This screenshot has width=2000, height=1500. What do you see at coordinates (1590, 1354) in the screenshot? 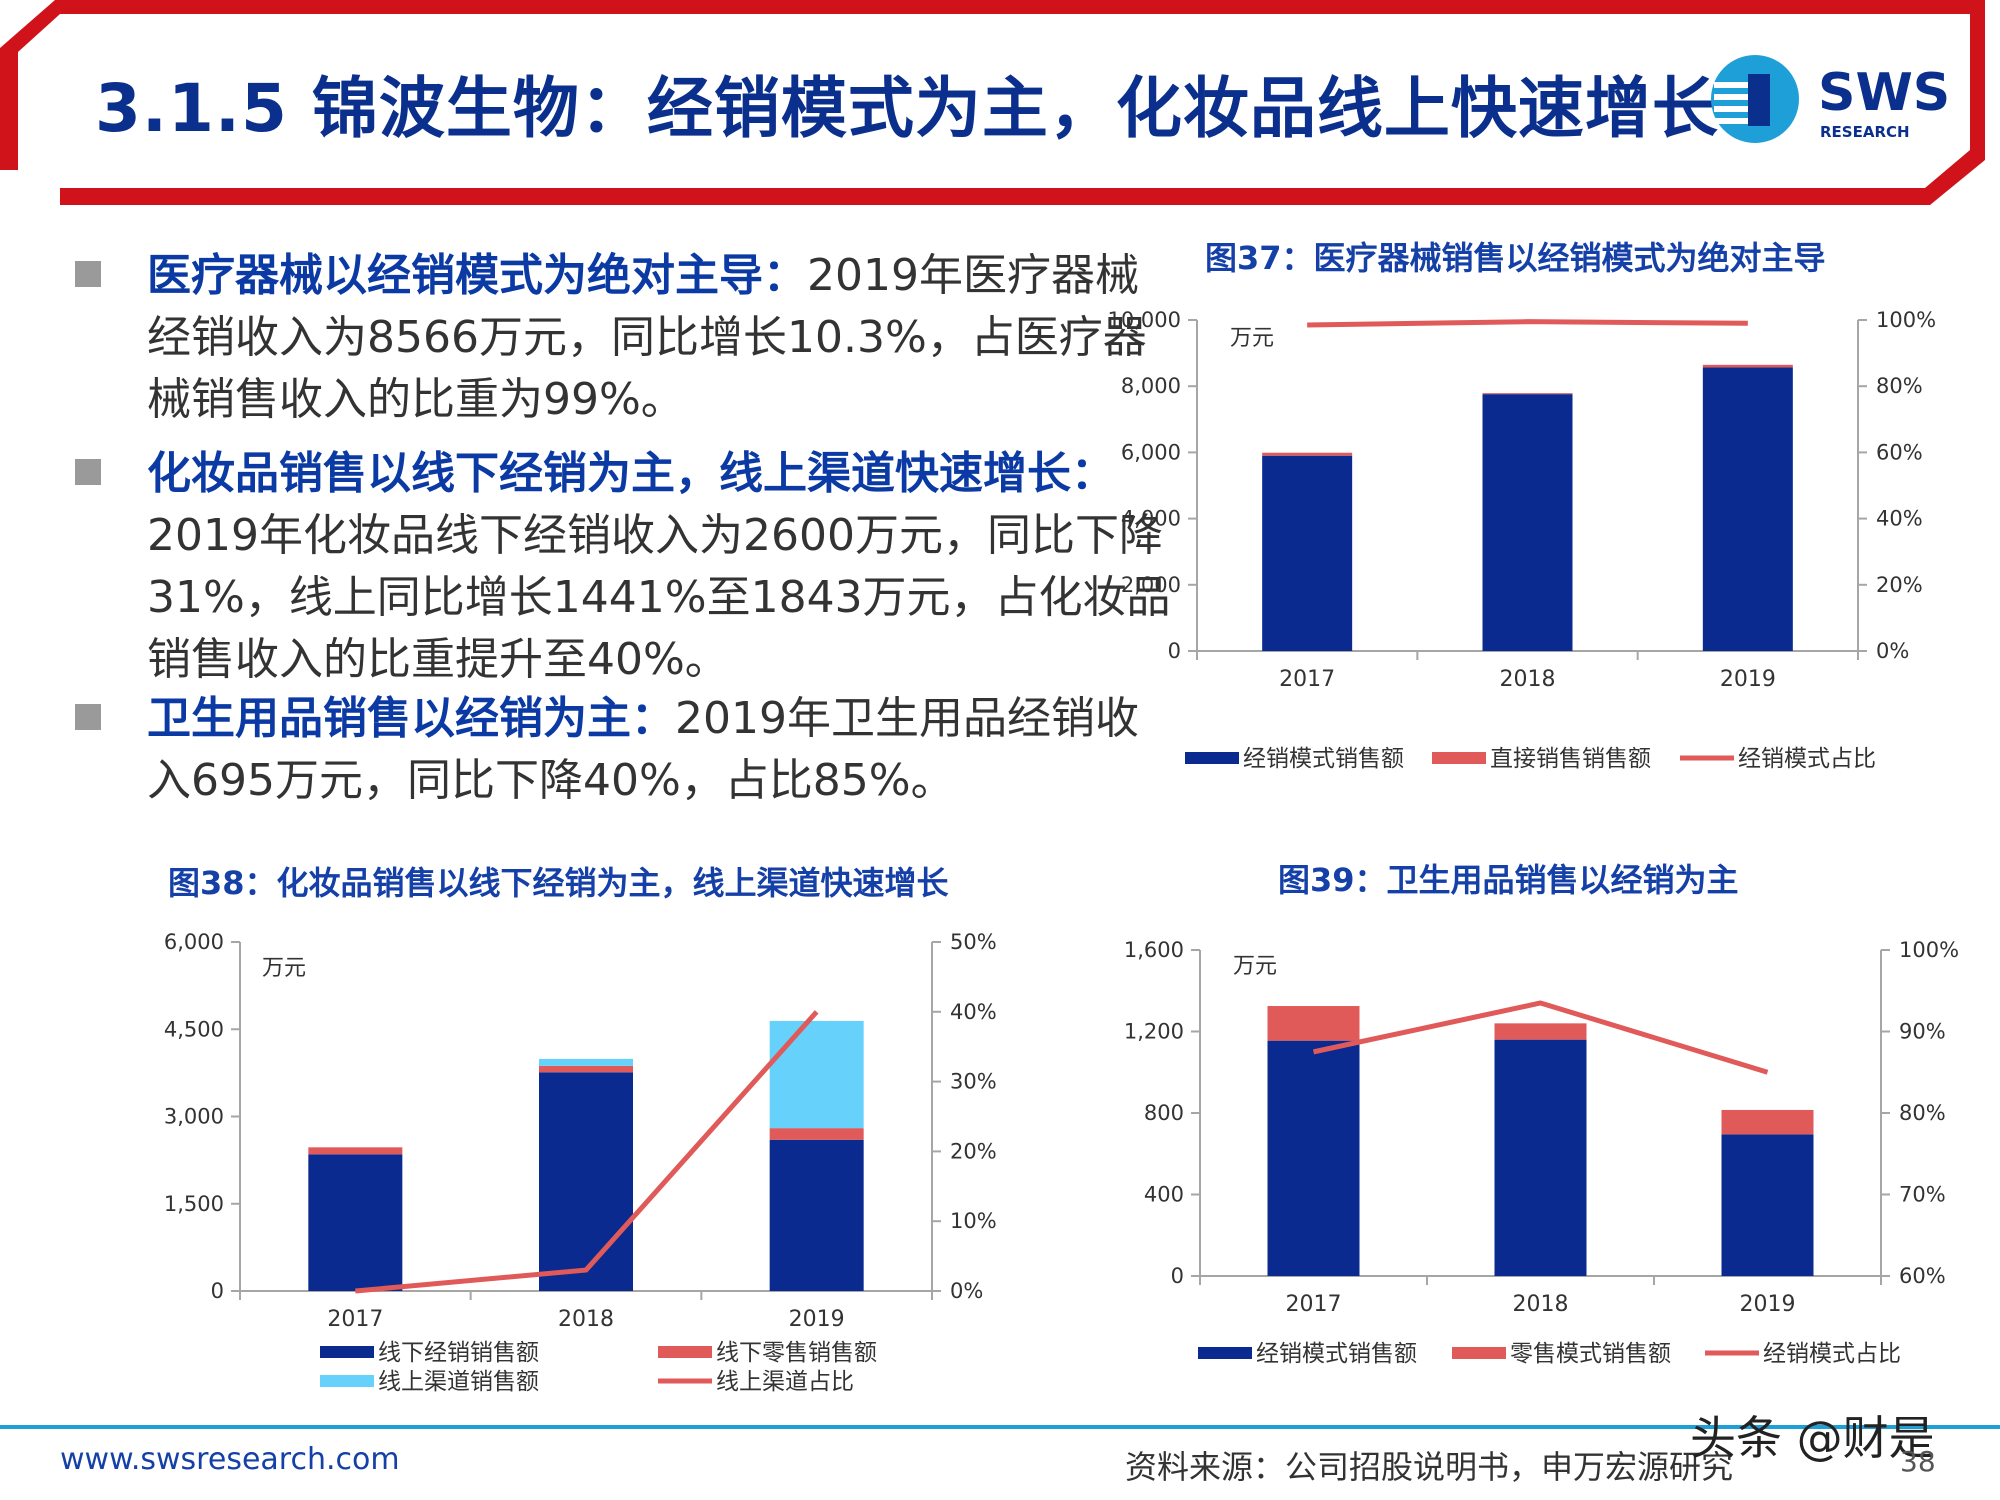
I see `legend-label: 零售模式销售额` at bounding box center [1590, 1354].